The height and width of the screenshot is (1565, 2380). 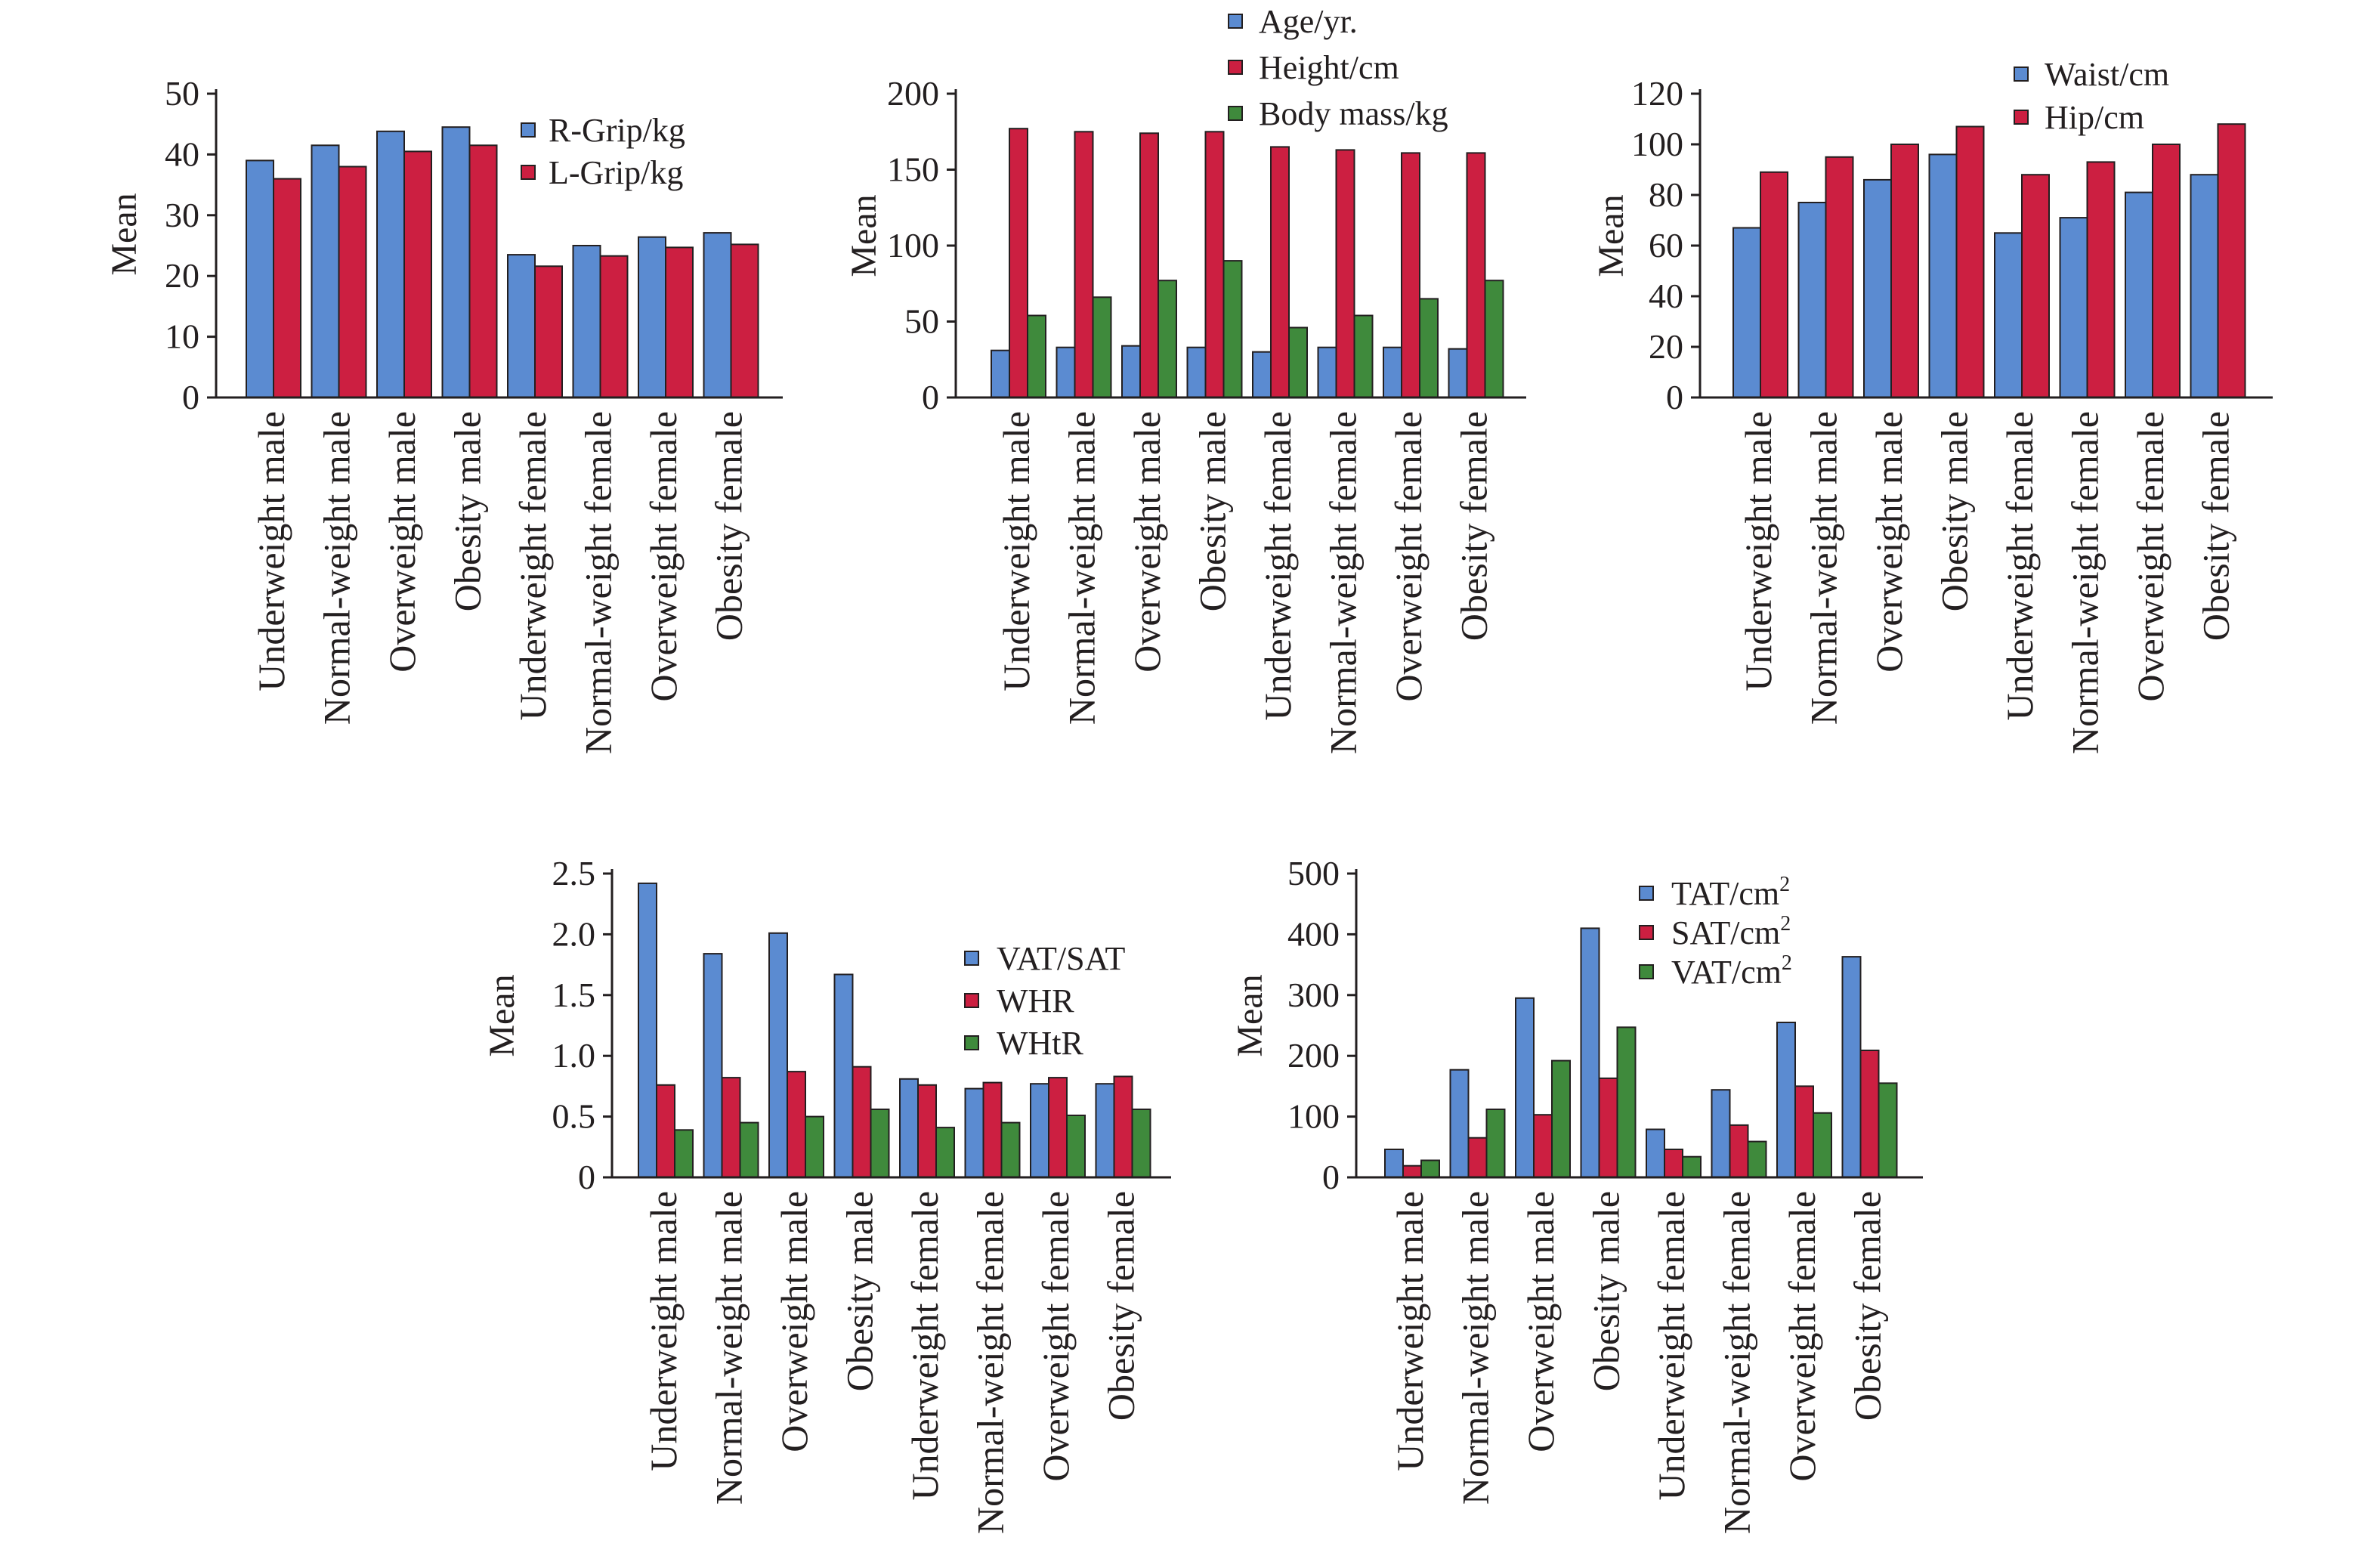 What do you see at coordinates (1343, 582) in the screenshot?
I see `x-tick-label: Normal-weight female` at bounding box center [1343, 582].